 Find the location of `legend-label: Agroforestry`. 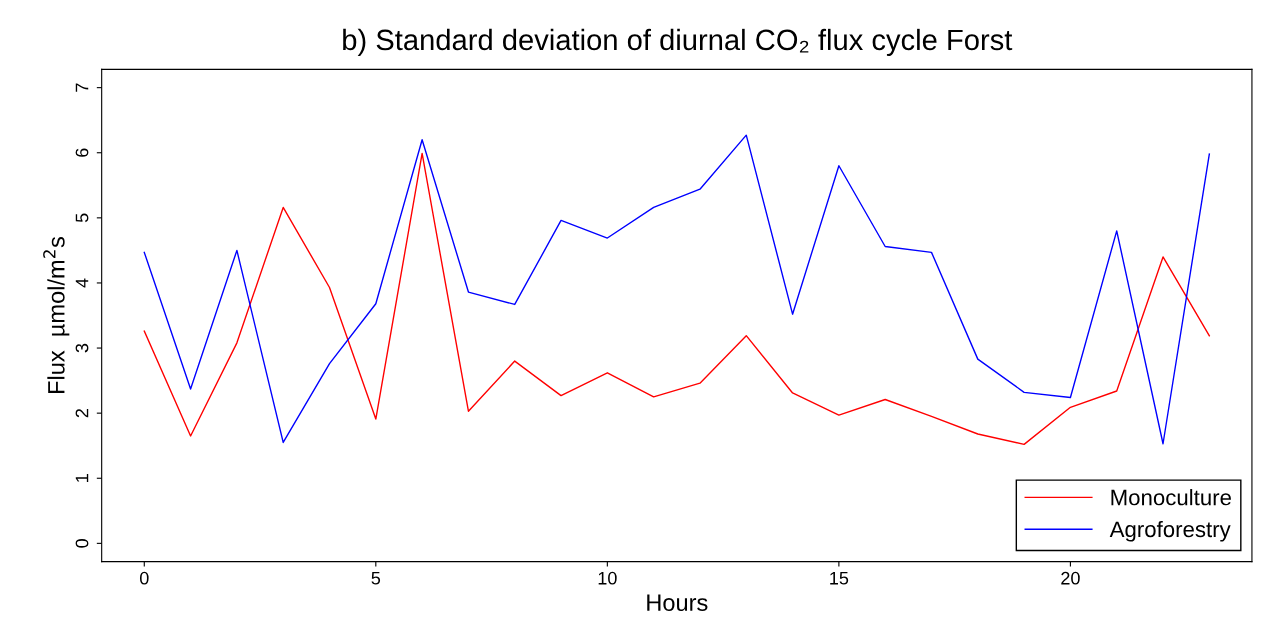

legend-label: Agroforestry is located at coordinates (1170, 531).